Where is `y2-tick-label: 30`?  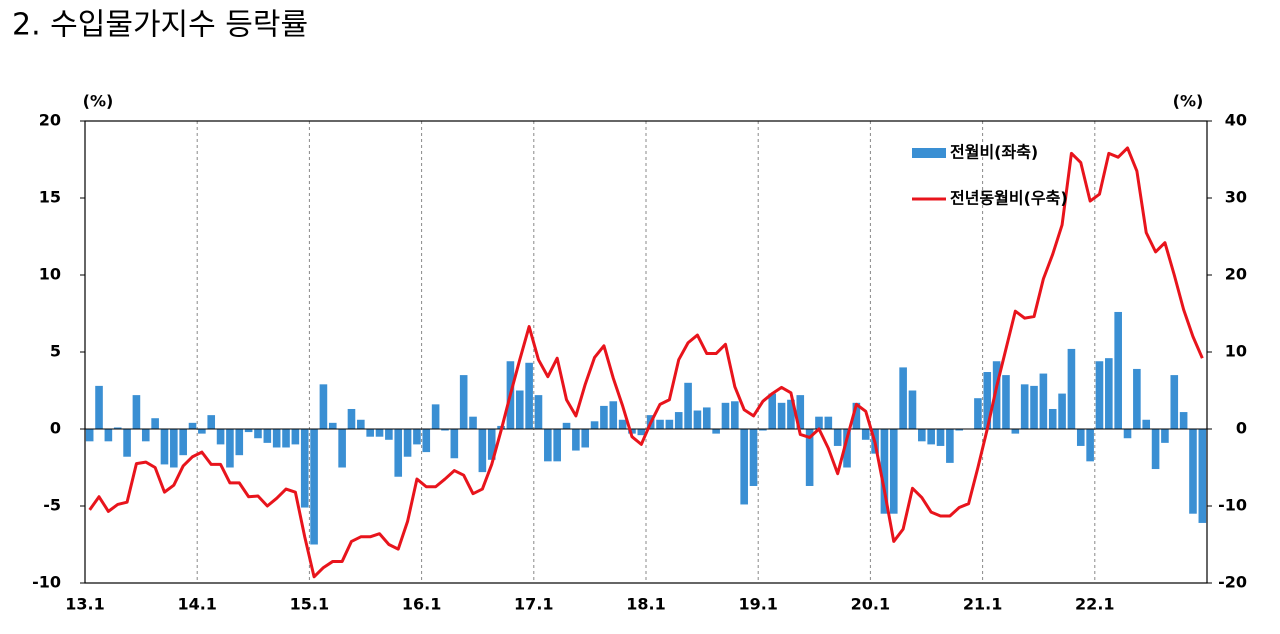
y2-tick-label: 30 is located at coordinates (1236, 197).